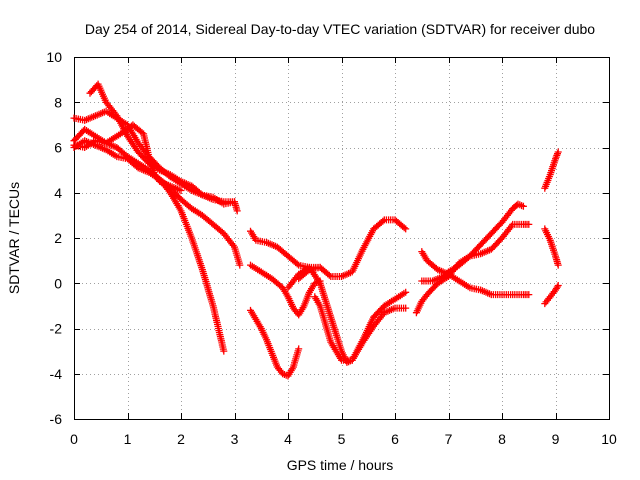 This screenshot has width=640, height=480. Describe the element at coordinates (475, 273) in the screenshot. I see `series-track-l` at that location.